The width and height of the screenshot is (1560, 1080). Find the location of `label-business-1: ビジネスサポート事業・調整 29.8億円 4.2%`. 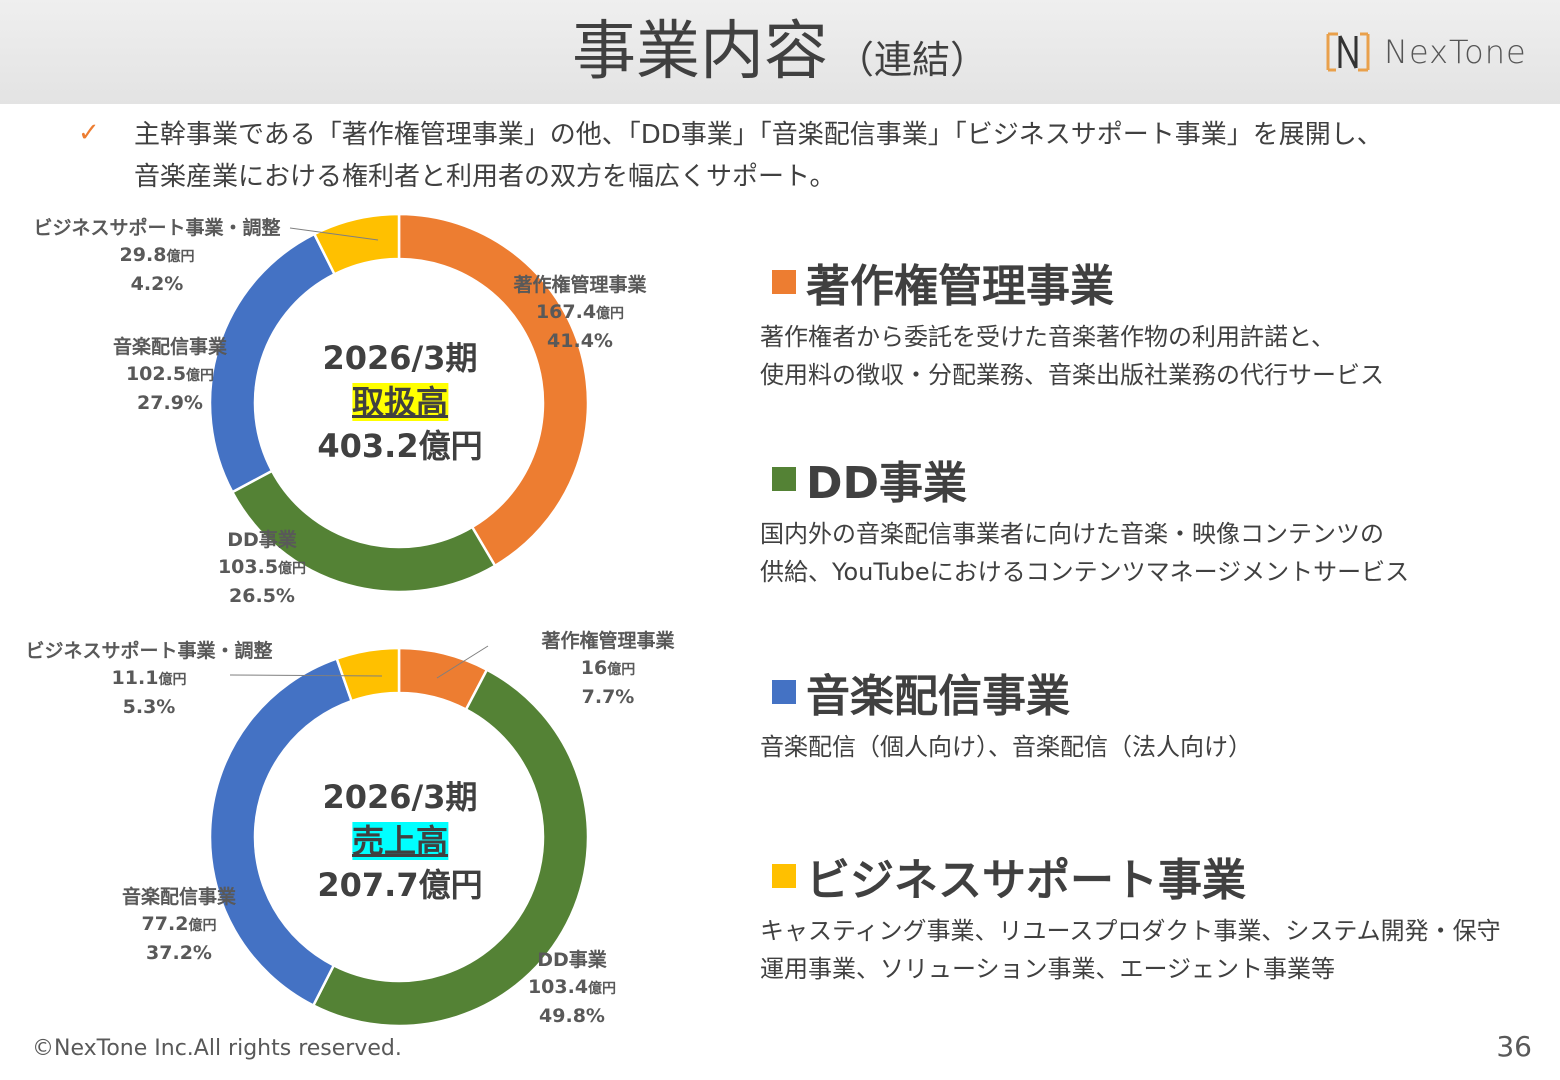

label-business-1: ビジネスサポート事業・調整 29.8億円 4.2% is located at coordinates (156, 256).